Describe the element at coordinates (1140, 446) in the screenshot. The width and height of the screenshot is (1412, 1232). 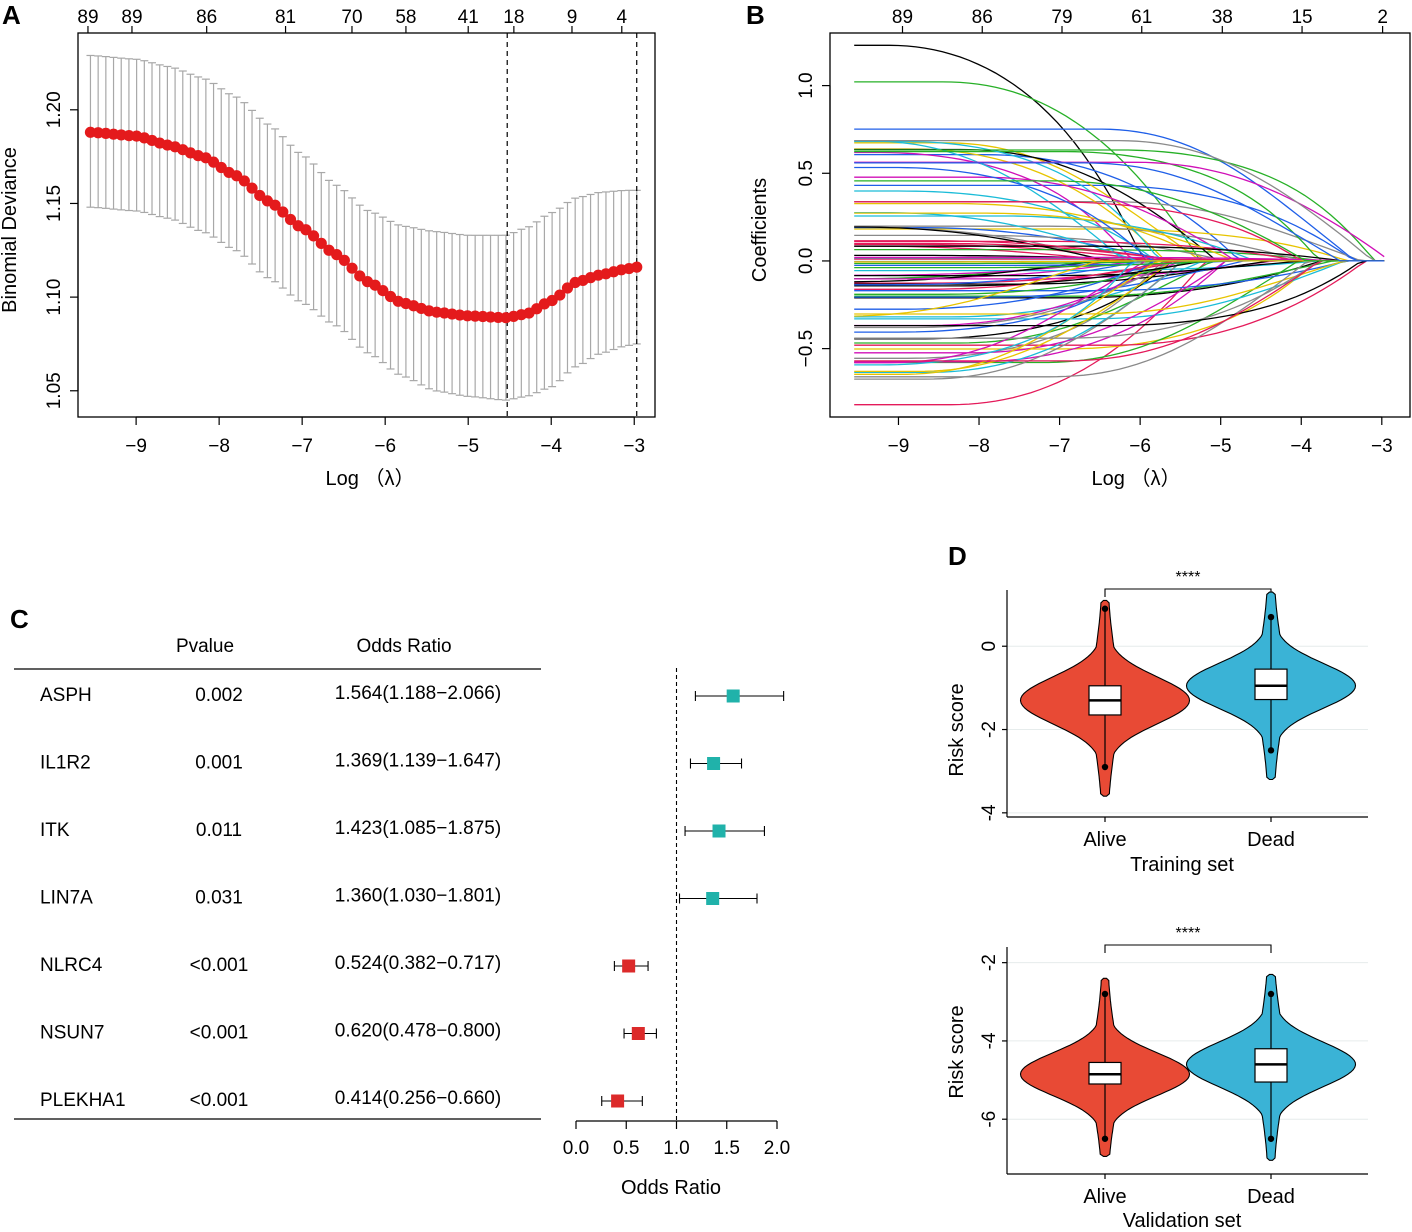
I see `x-tick-label: −6` at that location.